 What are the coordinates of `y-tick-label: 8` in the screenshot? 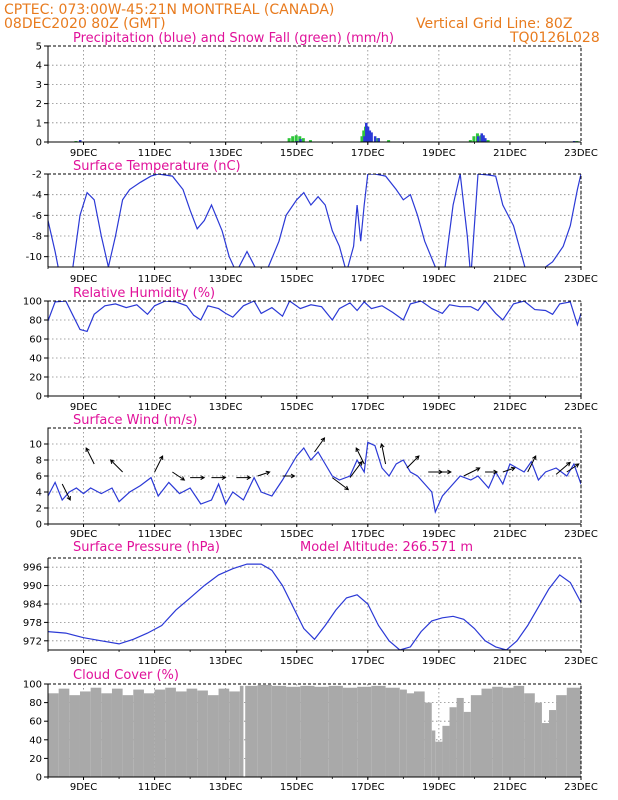 It's located at (39, 461).